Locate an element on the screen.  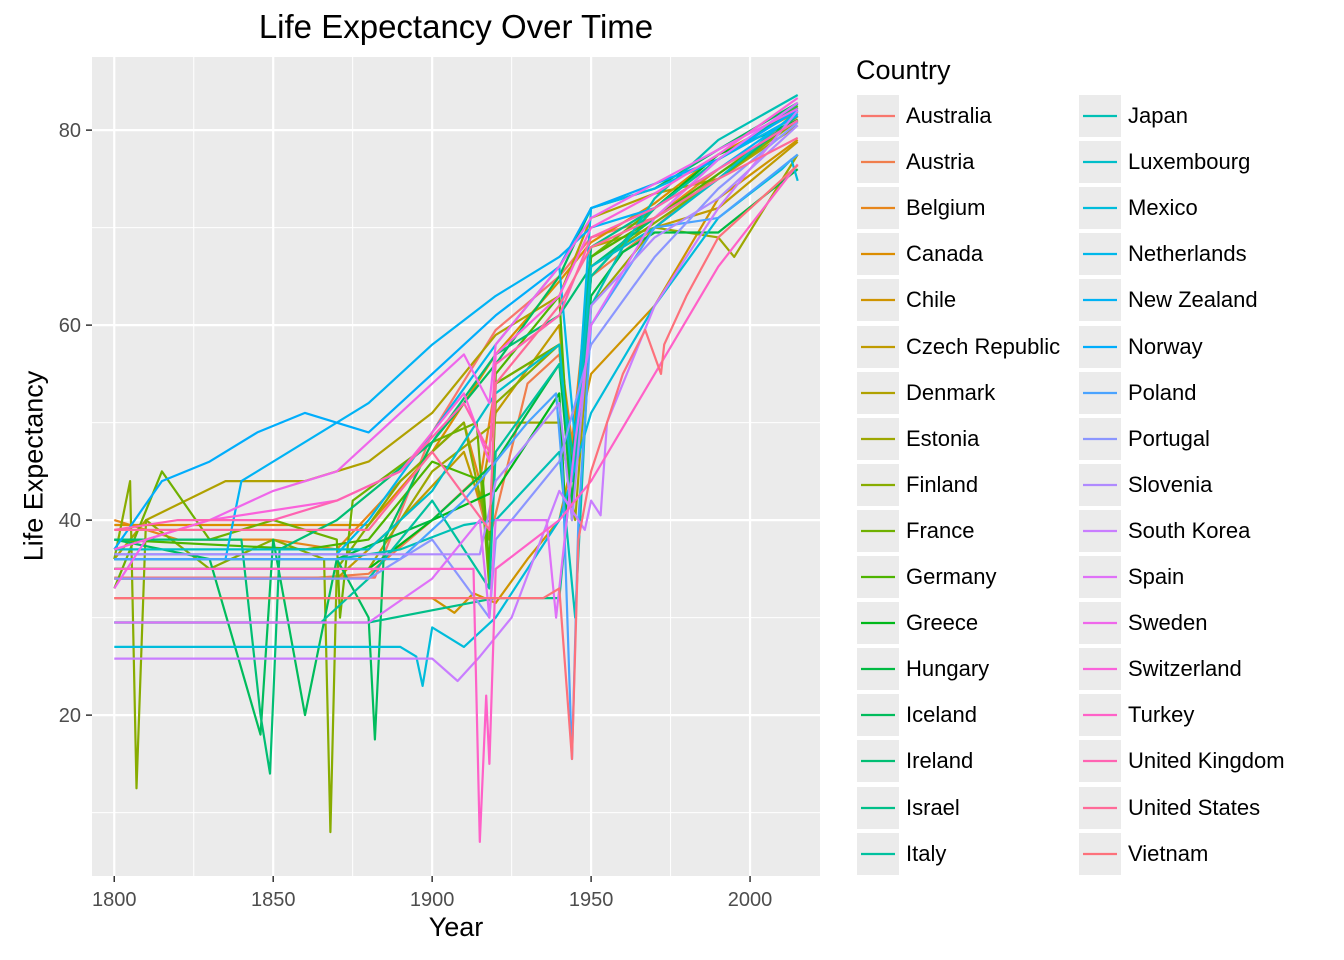
y-tick-label: 80 is located at coordinates (70, 131).